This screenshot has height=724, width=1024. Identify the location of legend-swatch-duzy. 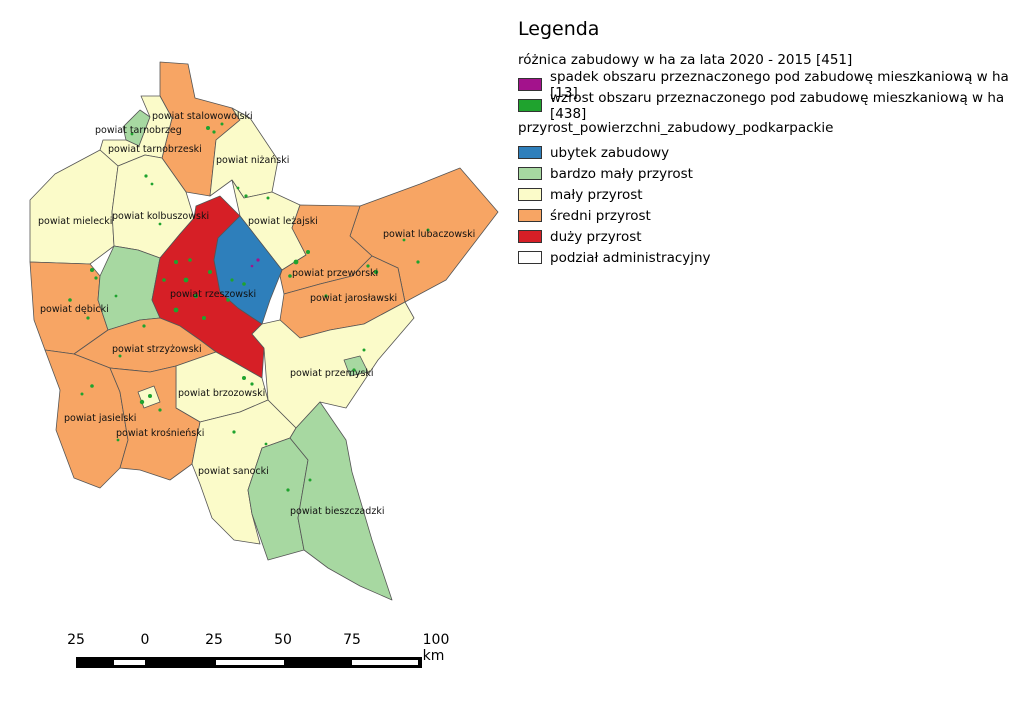
(530, 236).